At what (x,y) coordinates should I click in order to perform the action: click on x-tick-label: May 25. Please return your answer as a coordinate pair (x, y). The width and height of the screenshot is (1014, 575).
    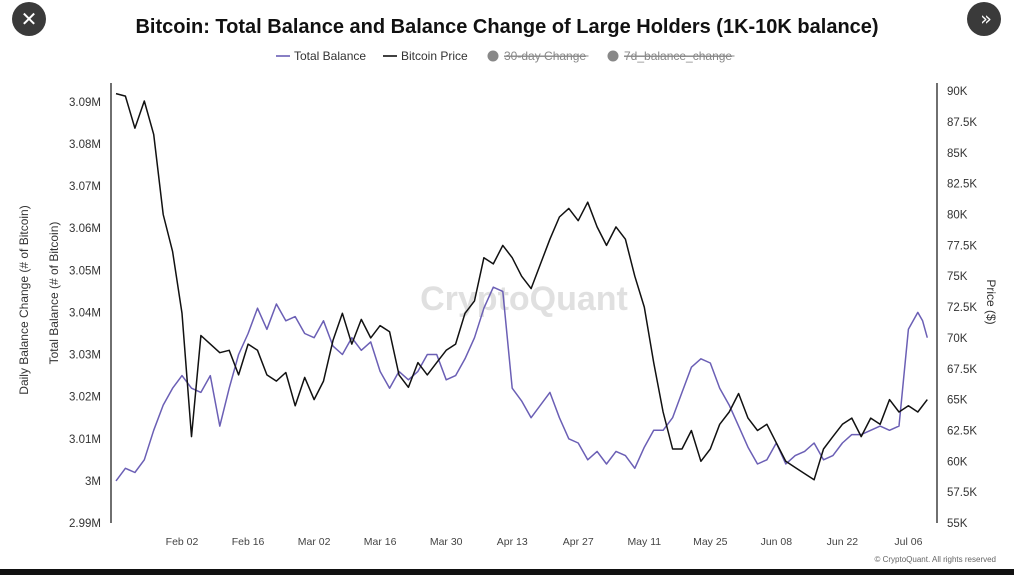
    Looking at the image, I should click on (710, 542).